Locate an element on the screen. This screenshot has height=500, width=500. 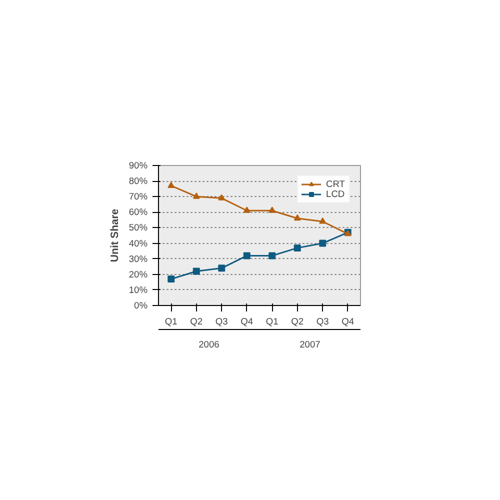
y-axis-title: Unit Share is located at coordinates (114, 235).